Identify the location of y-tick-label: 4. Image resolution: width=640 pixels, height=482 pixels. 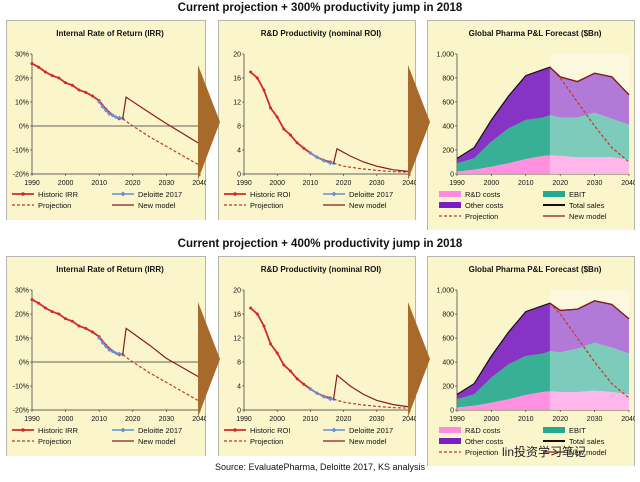
(239, 387).